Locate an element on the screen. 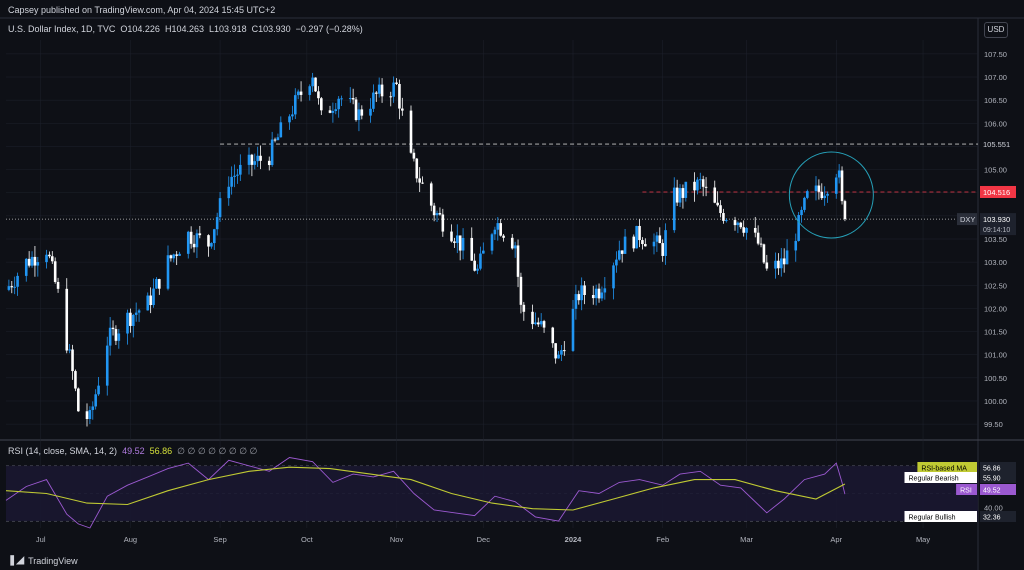 This screenshot has width=1024, height=570. low-label: L is located at coordinates (212, 29).